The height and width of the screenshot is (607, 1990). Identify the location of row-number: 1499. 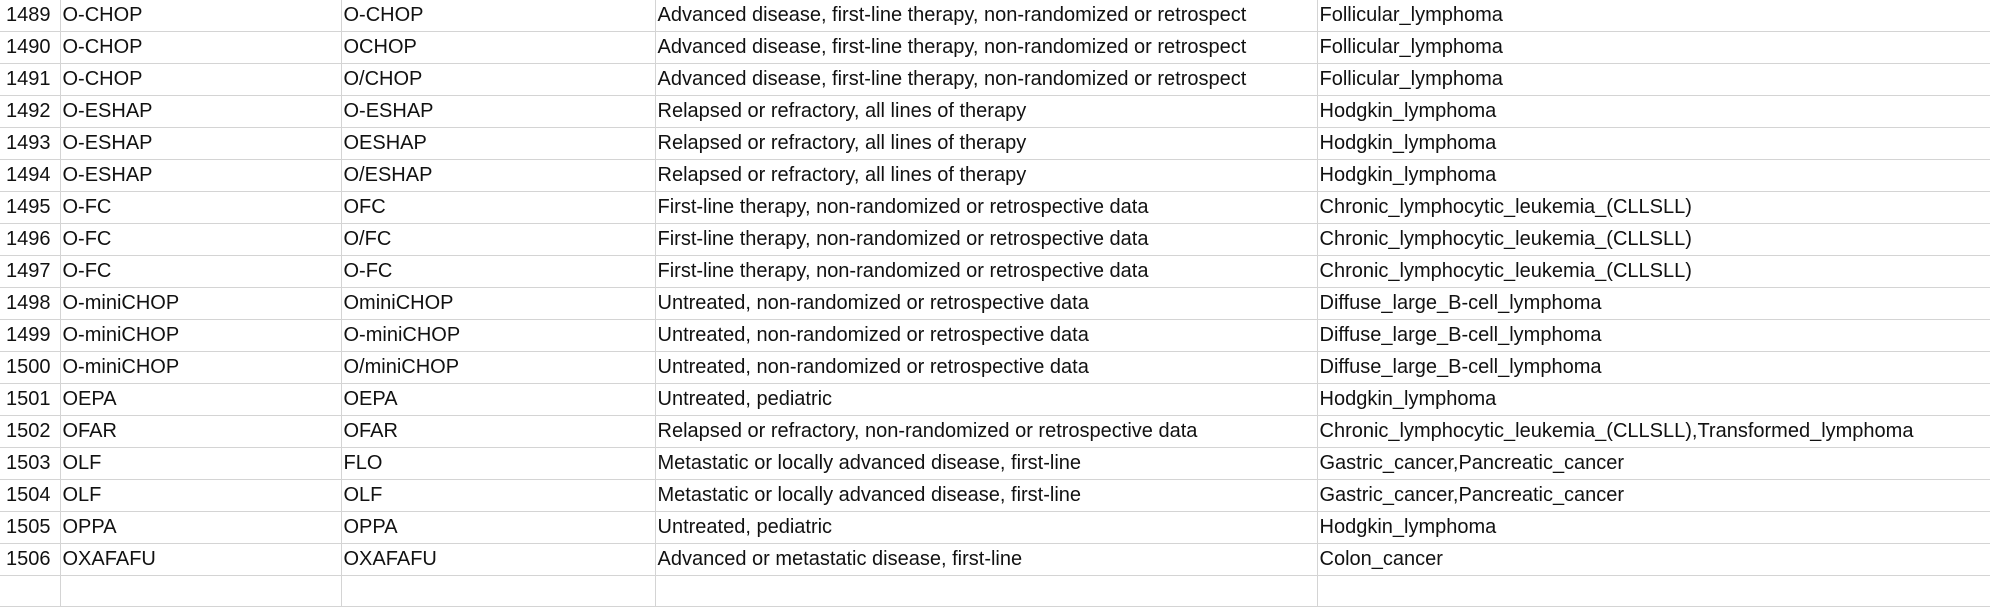
(30, 335).